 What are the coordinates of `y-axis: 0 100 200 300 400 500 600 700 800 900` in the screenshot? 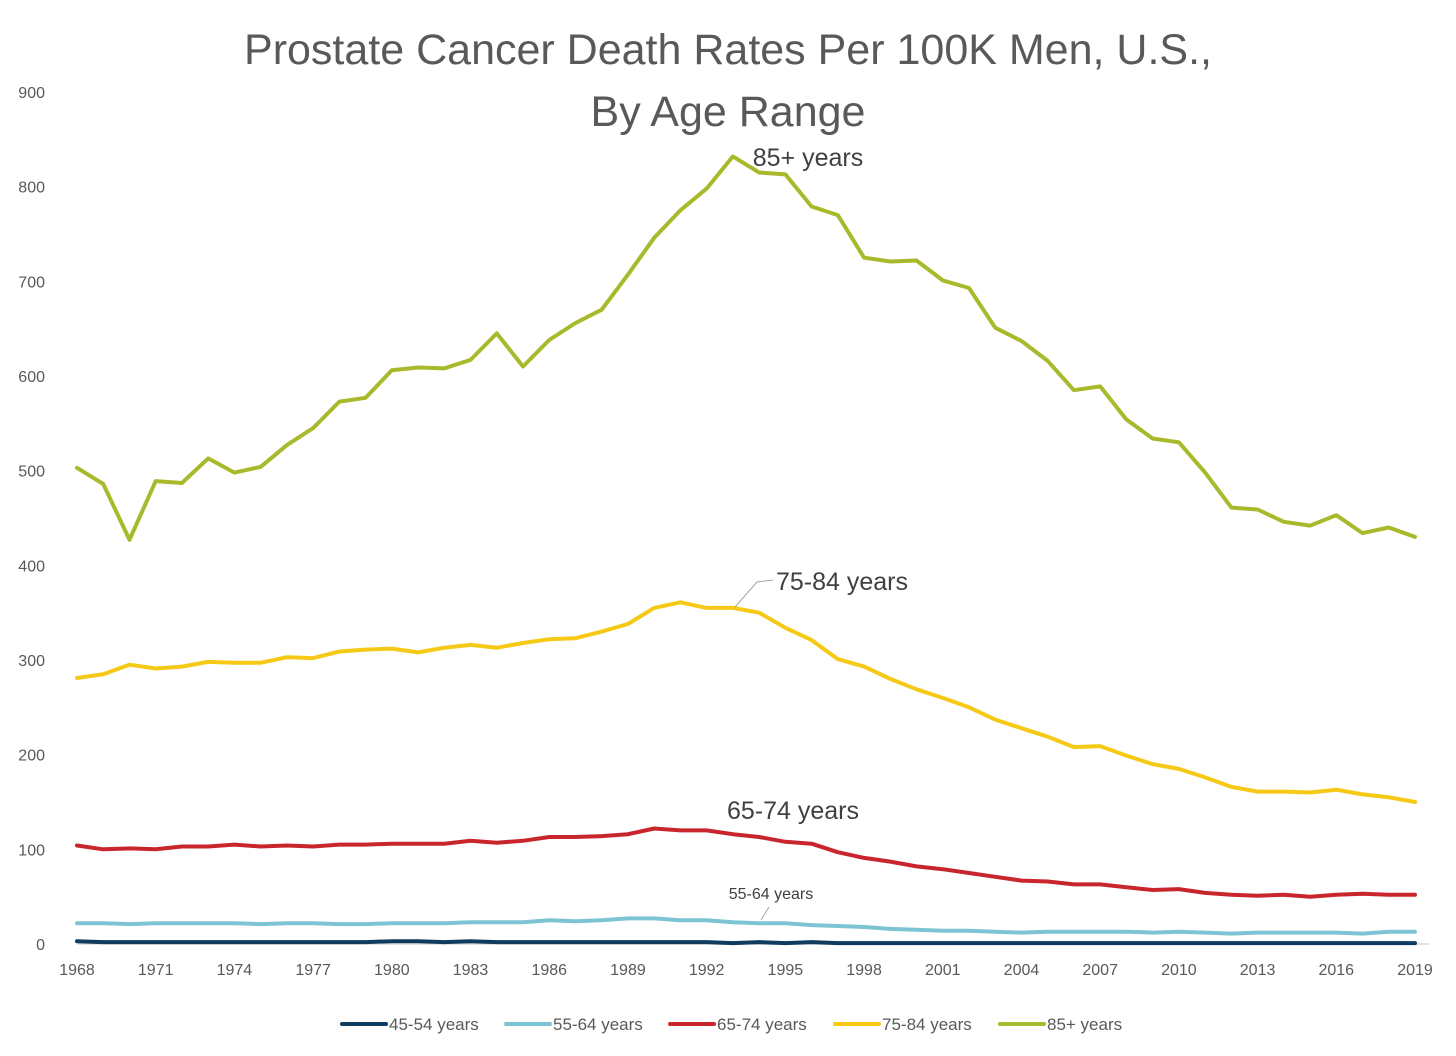 It's located at (31, 519).